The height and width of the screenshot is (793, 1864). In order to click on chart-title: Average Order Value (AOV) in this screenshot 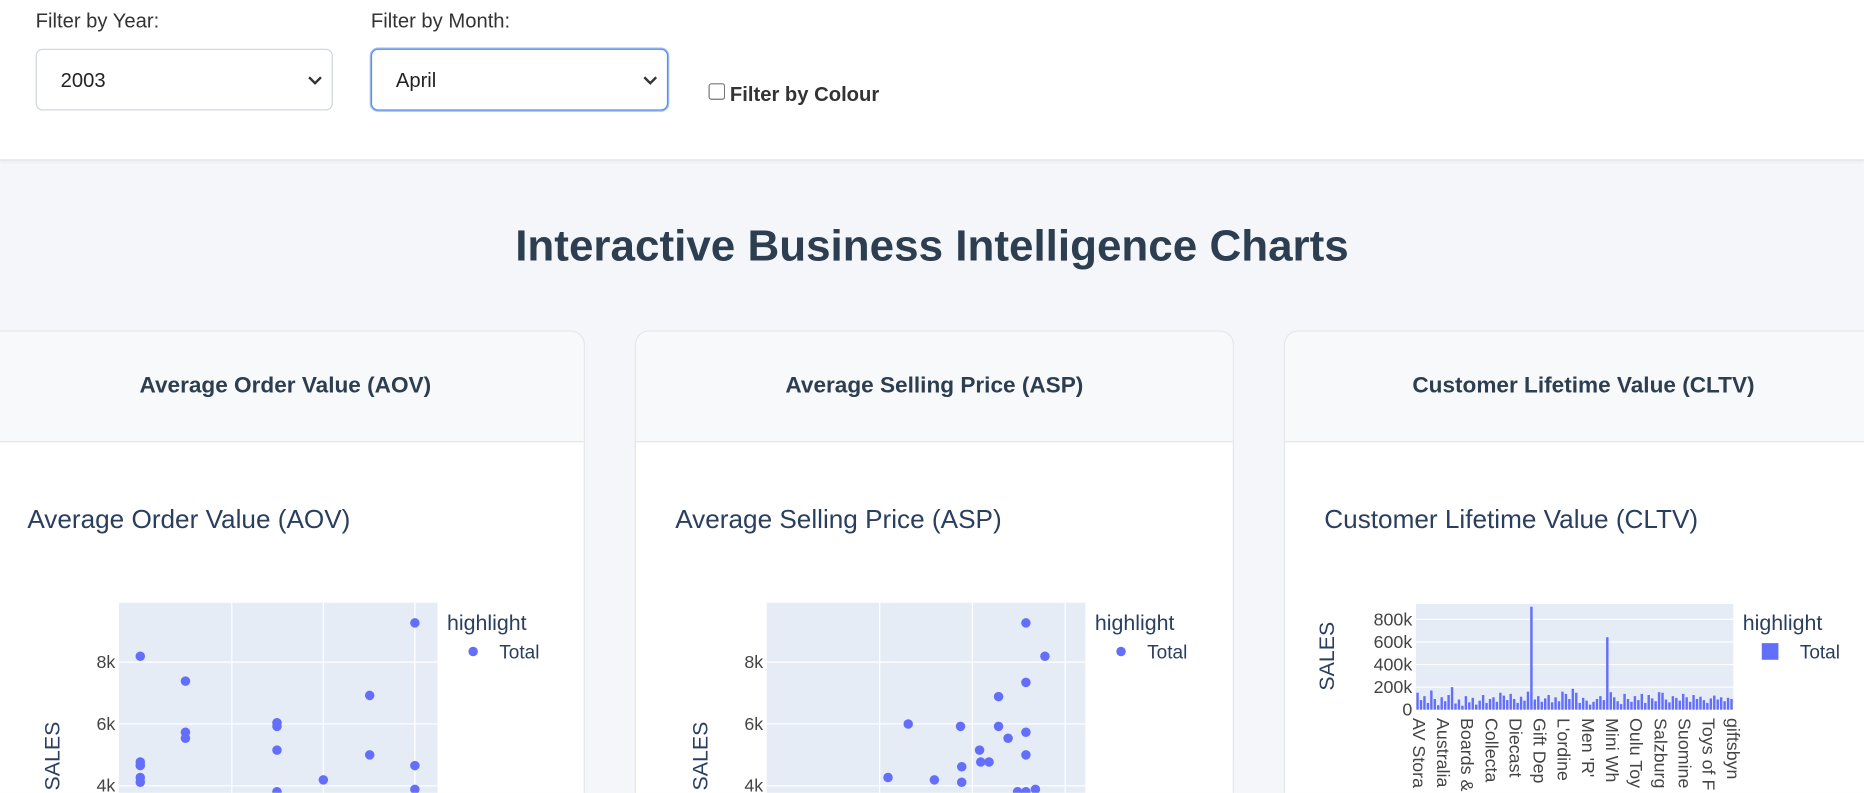, I will do `click(188, 519)`.